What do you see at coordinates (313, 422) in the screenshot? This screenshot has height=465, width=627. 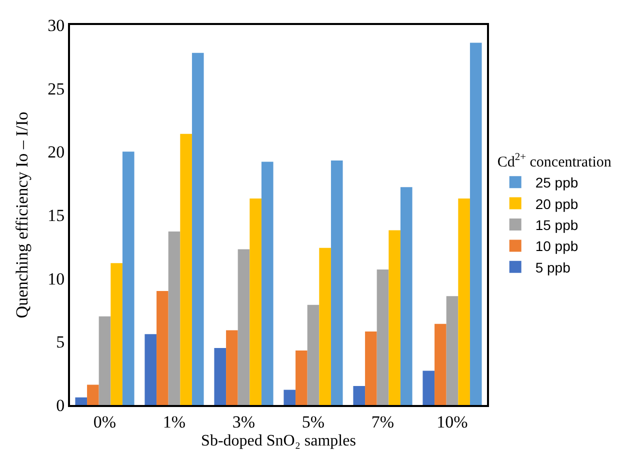 I see `x-tick-label: 5%` at bounding box center [313, 422].